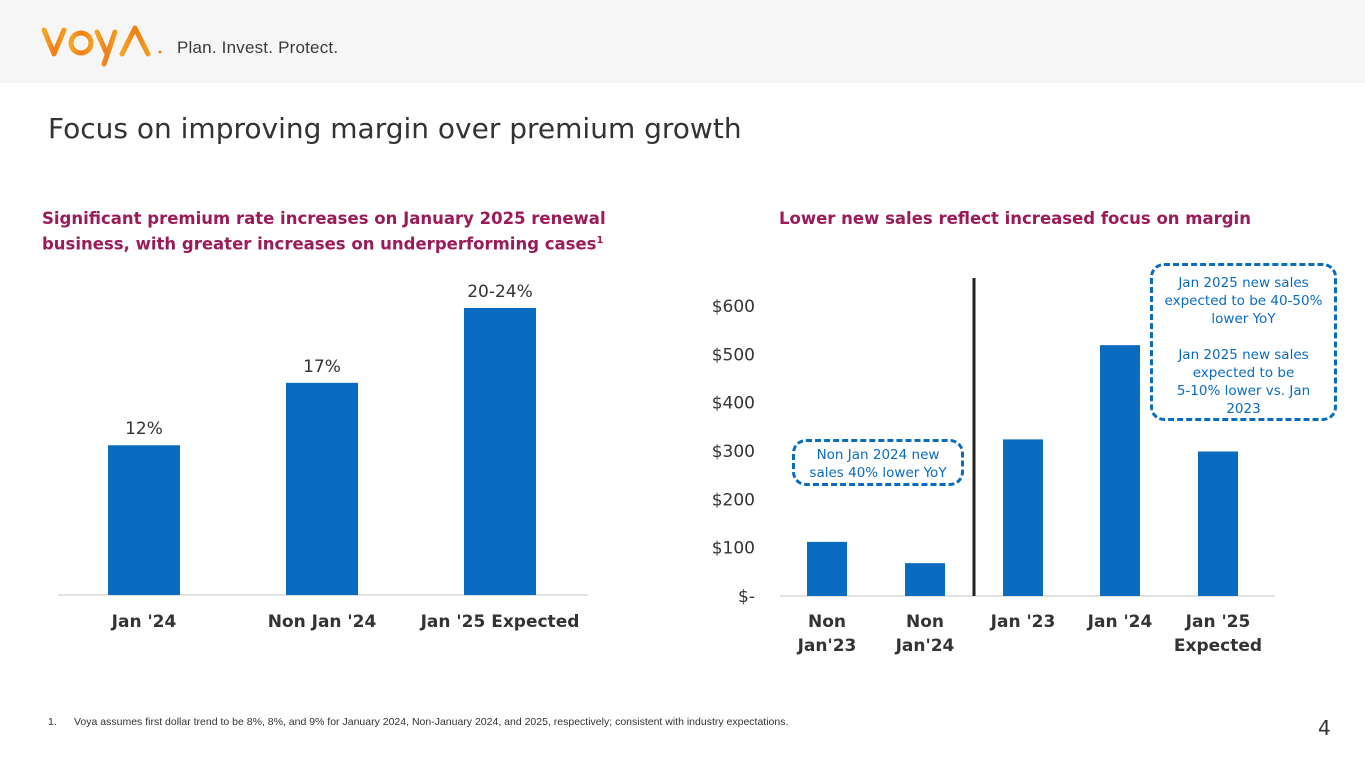 This screenshot has height=768, width=1365. What do you see at coordinates (827, 646) in the screenshot?
I see `x-tick-label: Jan'23` at bounding box center [827, 646].